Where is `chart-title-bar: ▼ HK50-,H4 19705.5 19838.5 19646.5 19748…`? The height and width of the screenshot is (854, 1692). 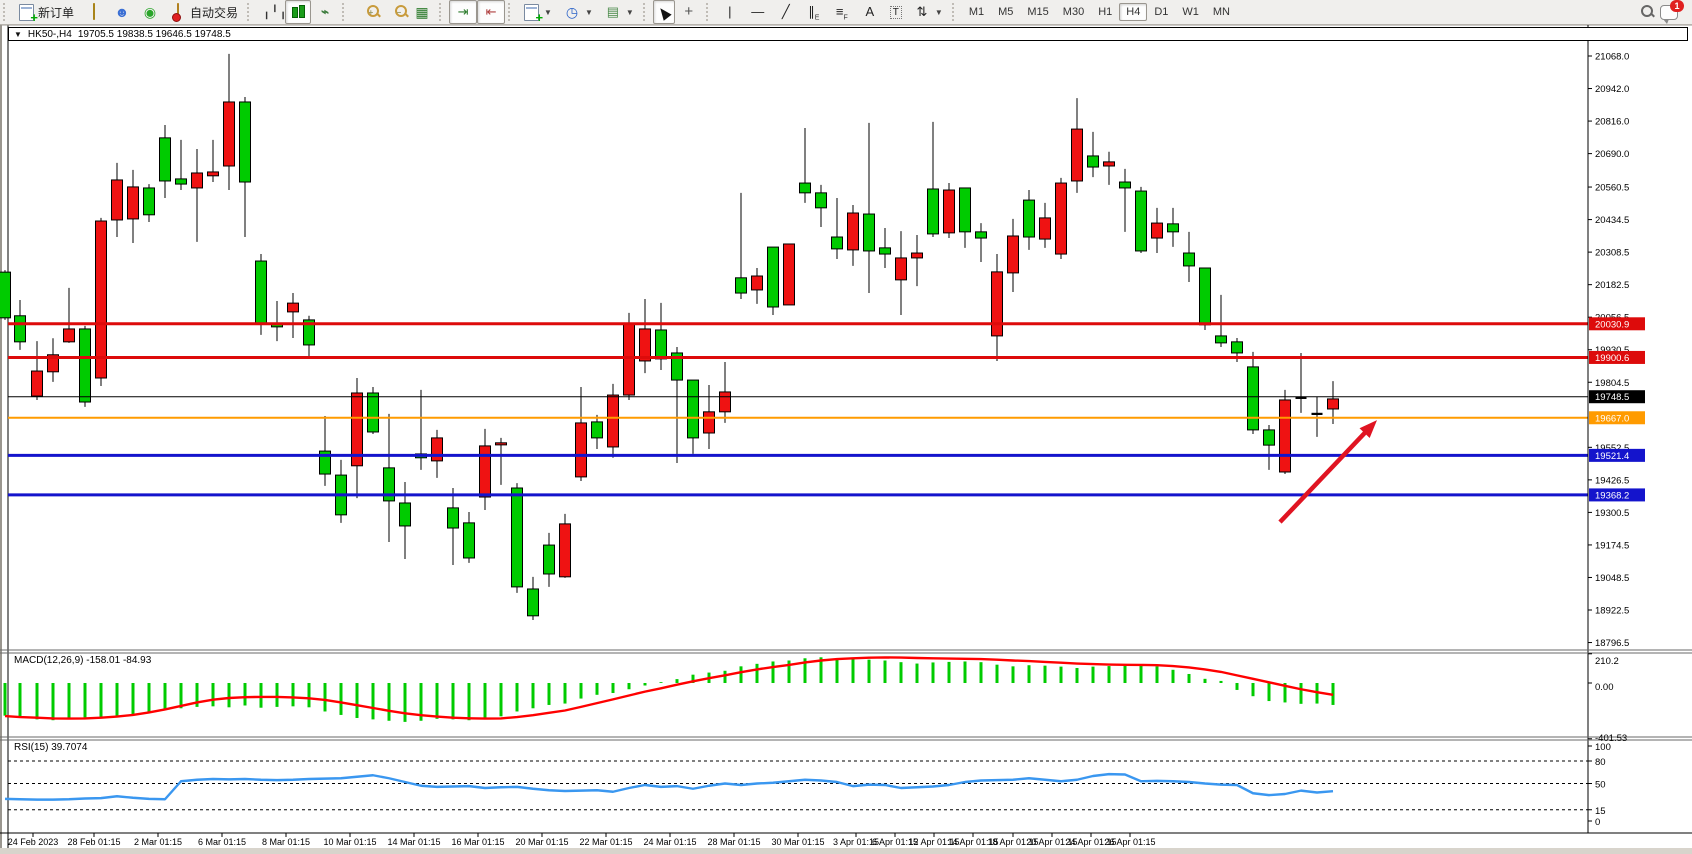
chart-title-bar: ▼ HK50-,H4 19705.5 19838.5 19646.5 19748… is located at coordinates (848, 34).